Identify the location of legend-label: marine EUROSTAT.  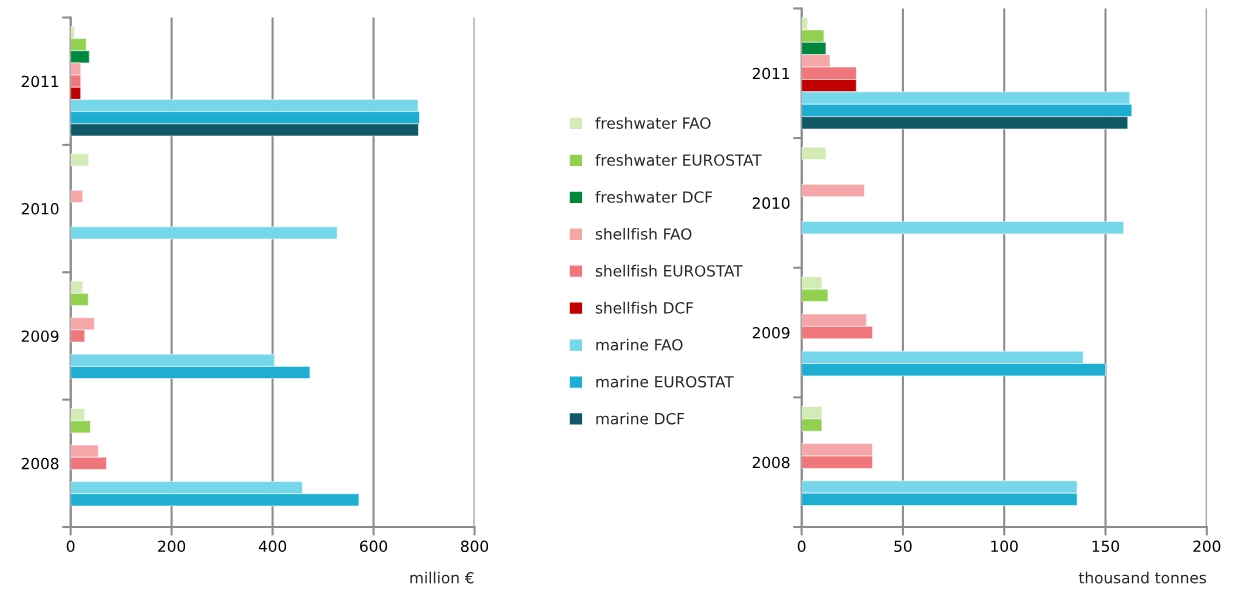
(665, 381).